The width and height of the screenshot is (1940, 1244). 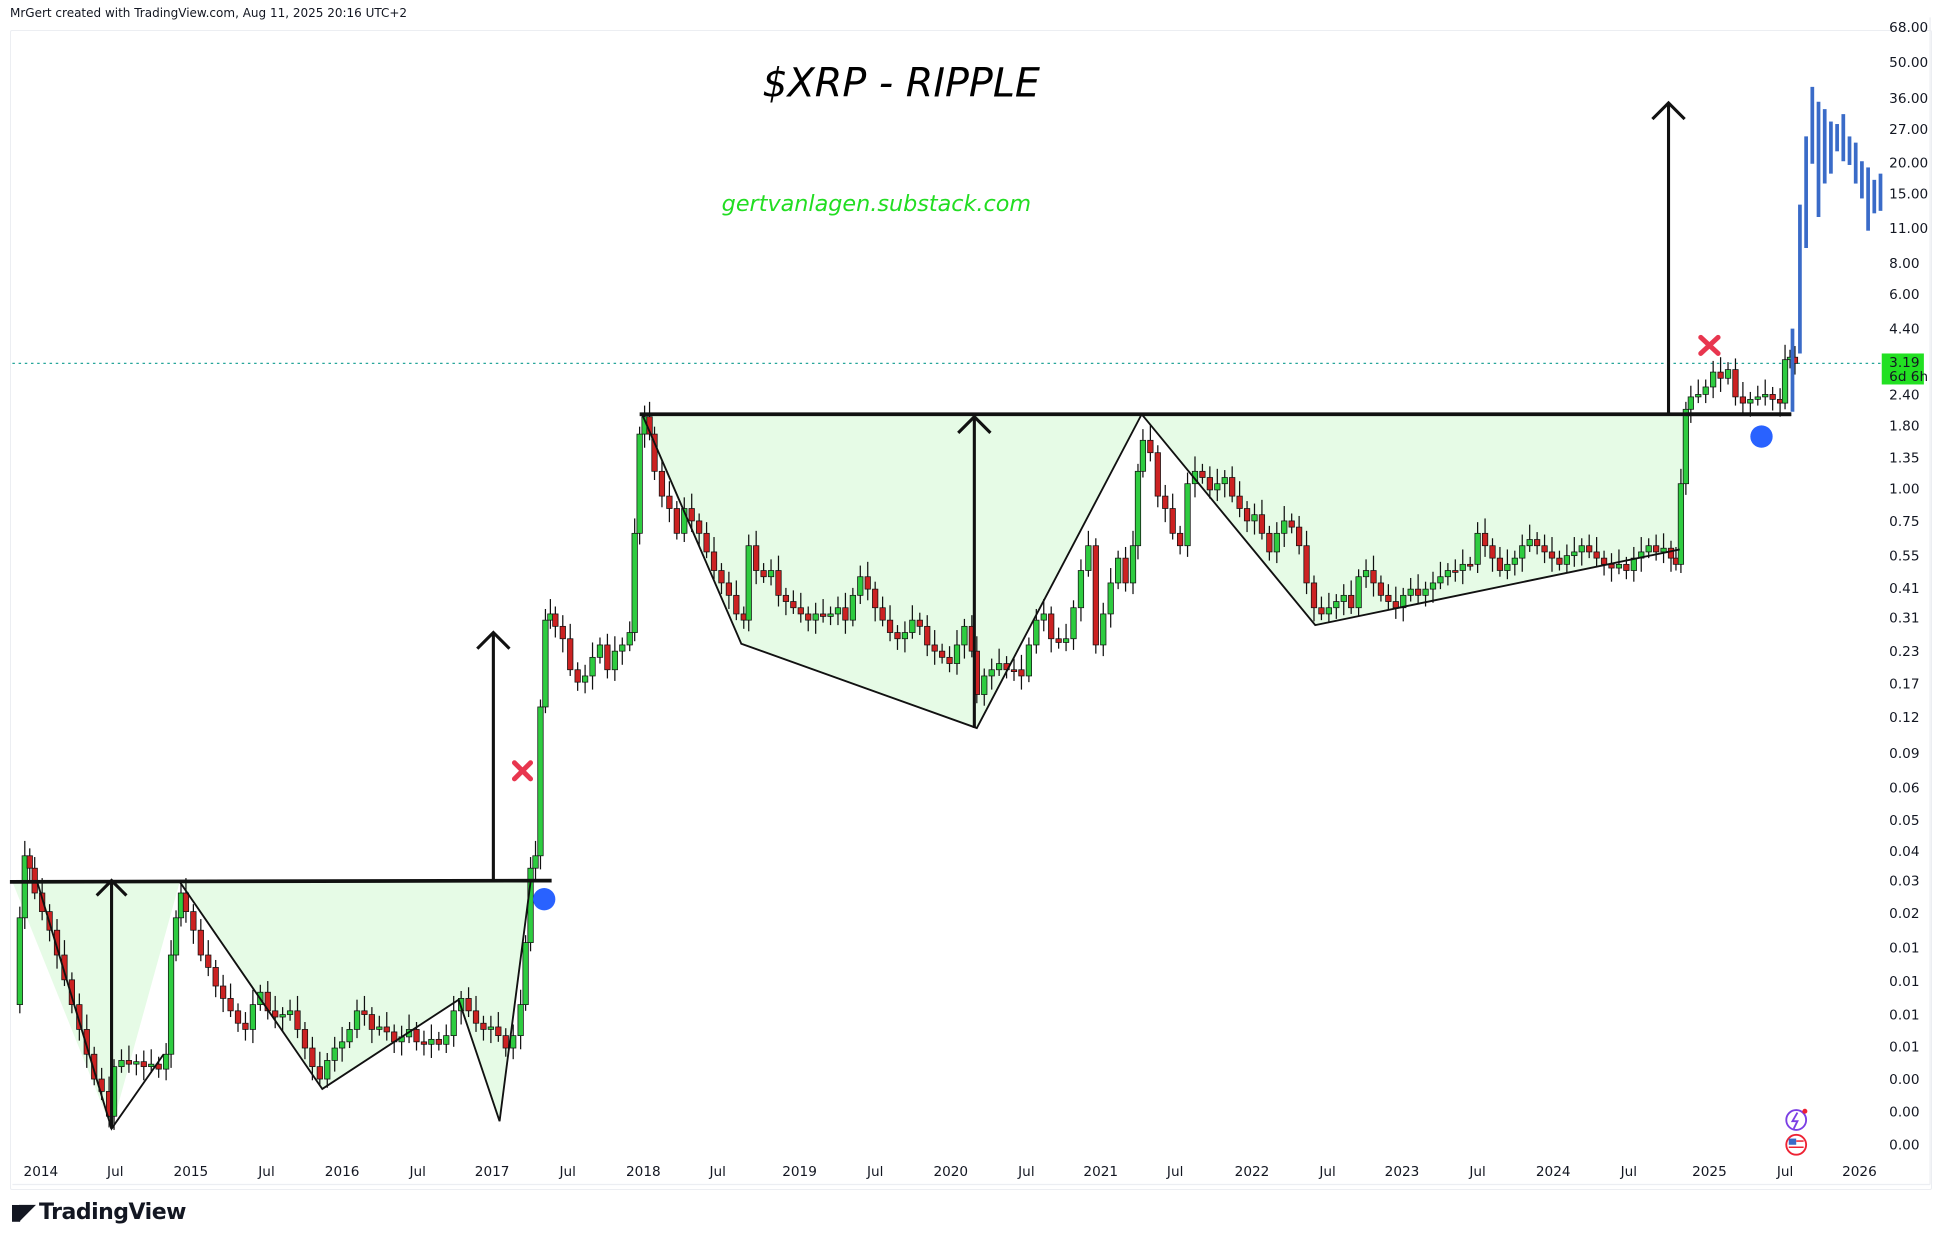 I want to click on price-tick-label: 11.00, so click(x=1908, y=229).